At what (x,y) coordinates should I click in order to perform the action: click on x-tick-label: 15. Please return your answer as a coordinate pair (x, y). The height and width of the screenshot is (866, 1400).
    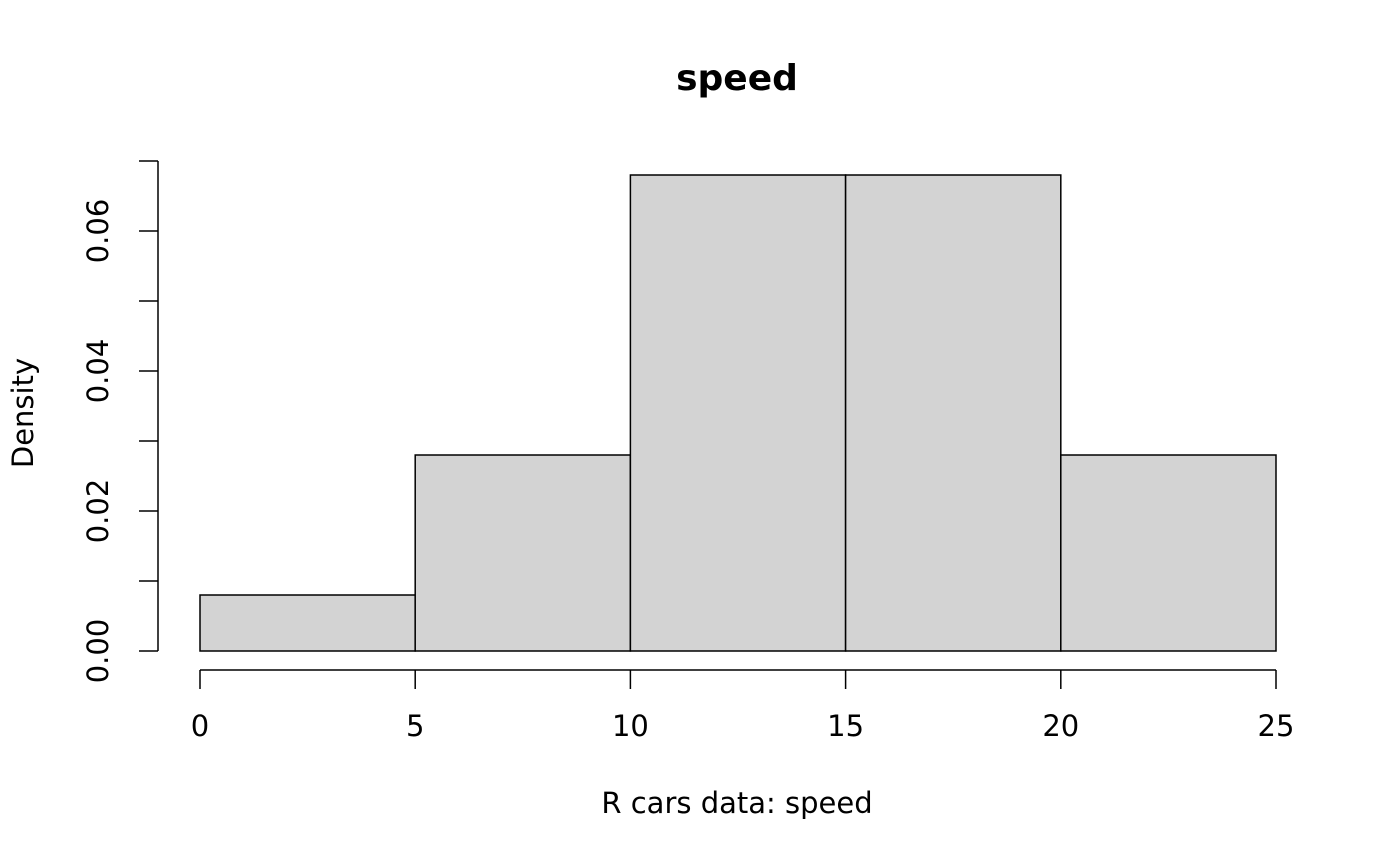
    Looking at the image, I should click on (845, 726).